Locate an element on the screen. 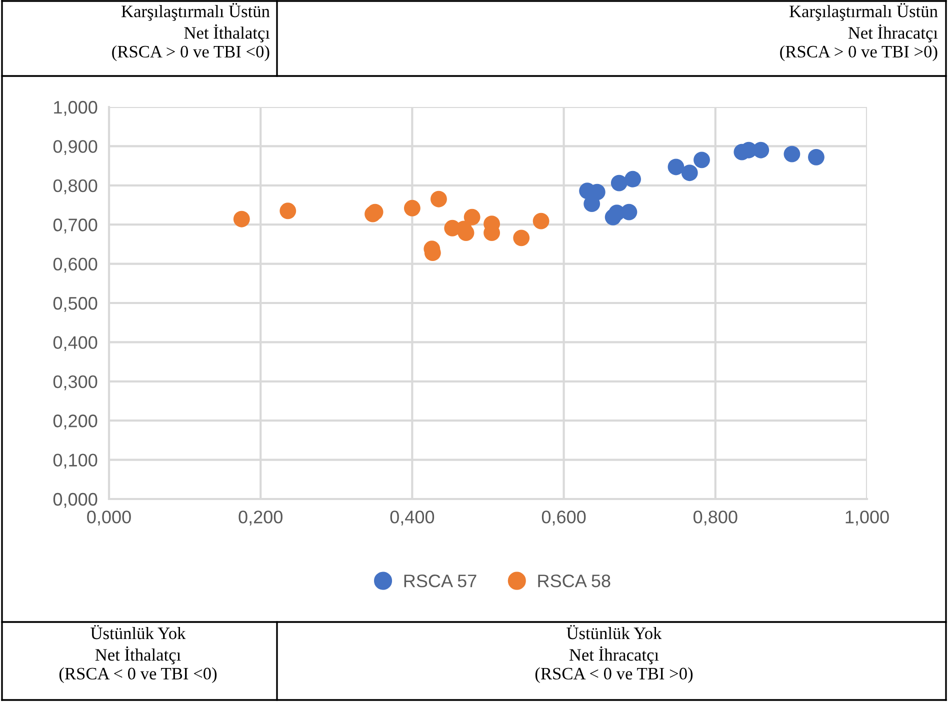 This screenshot has height=702, width=948. y-tick-label: 0,600 is located at coordinates (75, 265).